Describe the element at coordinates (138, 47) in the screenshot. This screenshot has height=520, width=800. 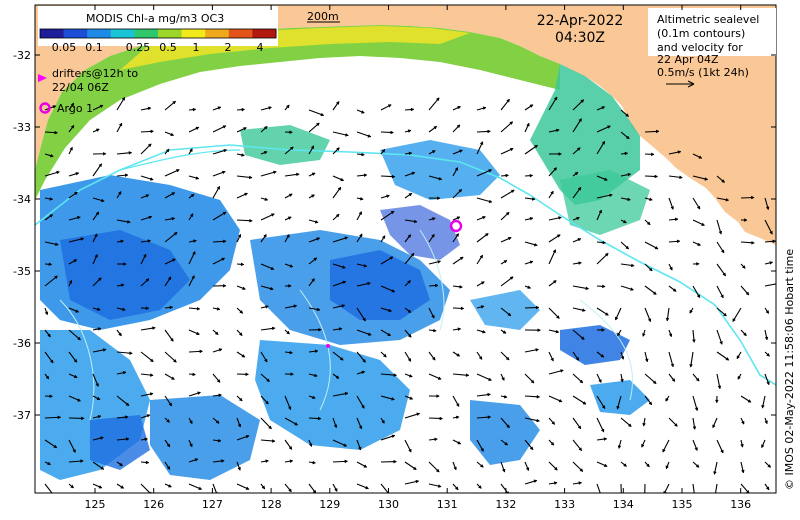
I see `colorbar-tick-label: 0.25` at that location.